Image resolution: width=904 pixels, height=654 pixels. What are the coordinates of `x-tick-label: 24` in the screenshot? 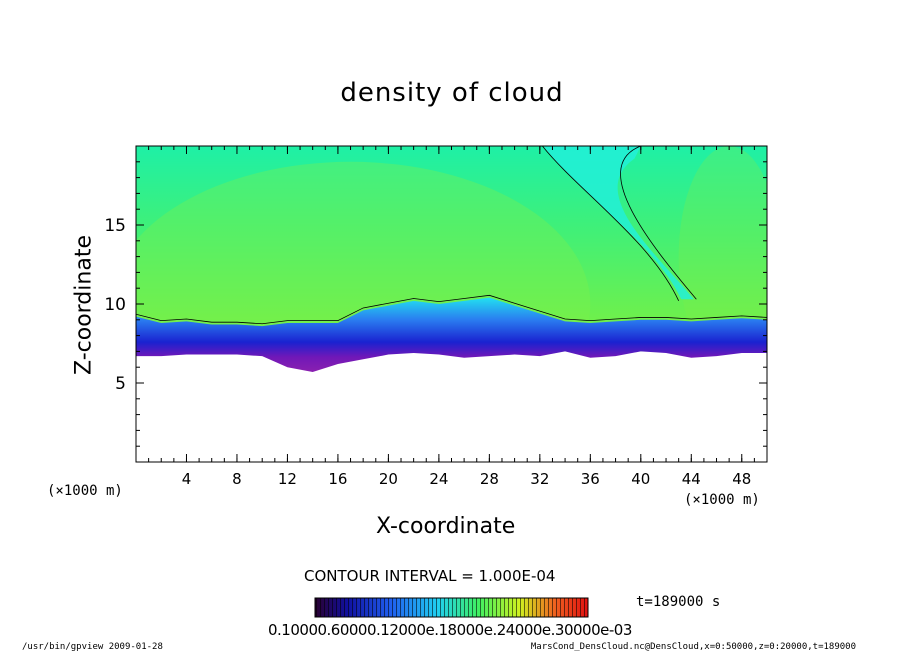 It's located at (438, 479).